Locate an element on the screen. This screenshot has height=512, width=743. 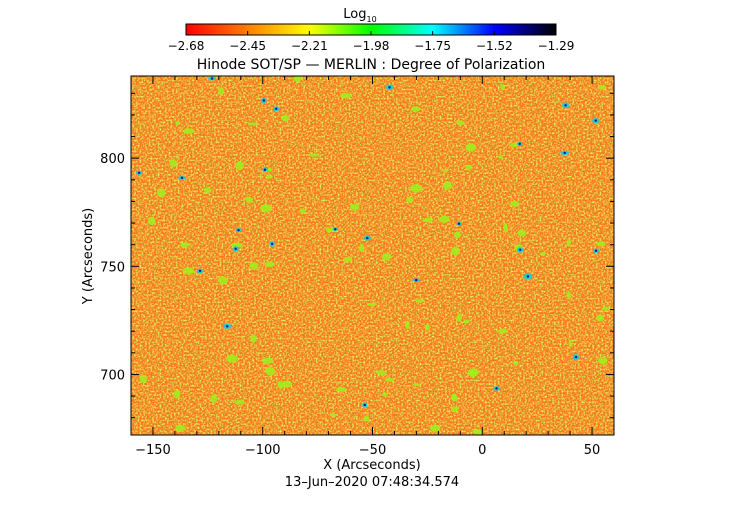
colorbar-tick-label: −2.21 is located at coordinates (309, 46).